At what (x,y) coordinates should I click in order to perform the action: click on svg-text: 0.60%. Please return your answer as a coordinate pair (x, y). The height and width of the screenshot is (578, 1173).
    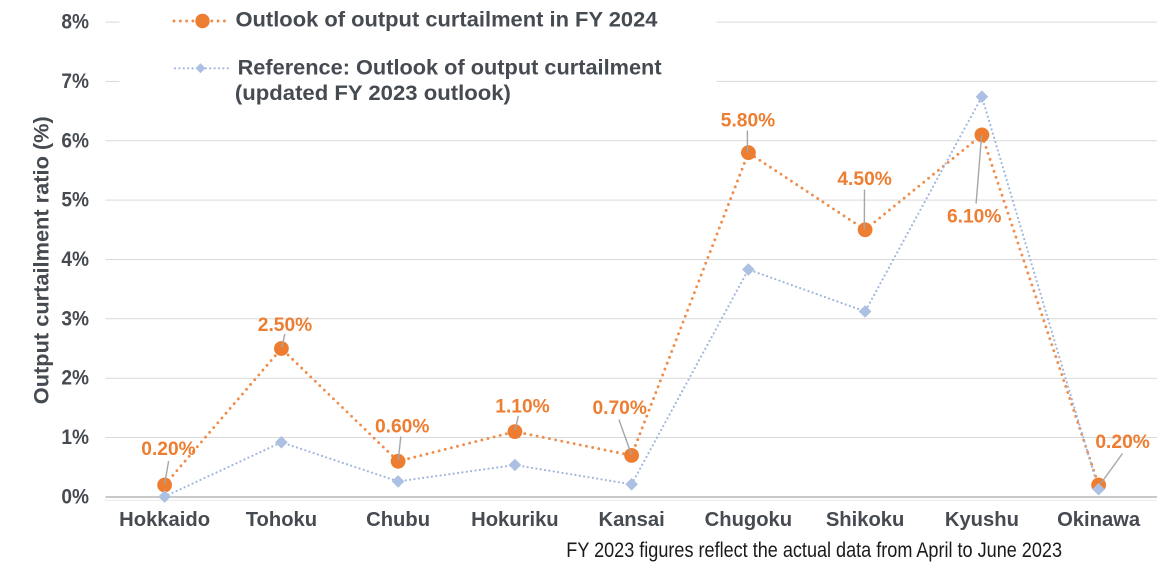
    Looking at the image, I should click on (402, 427).